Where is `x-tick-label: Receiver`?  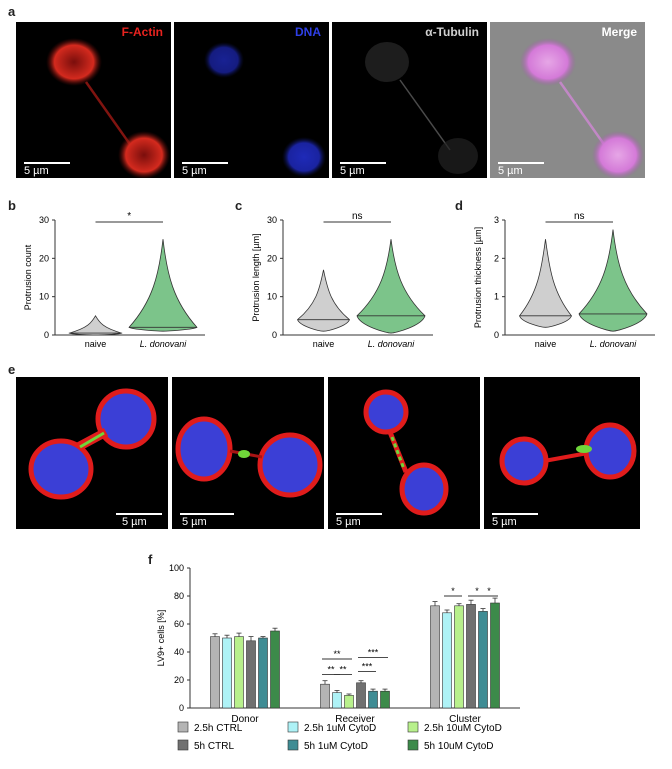 x-tick-label: Receiver is located at coordinates (355, 719).